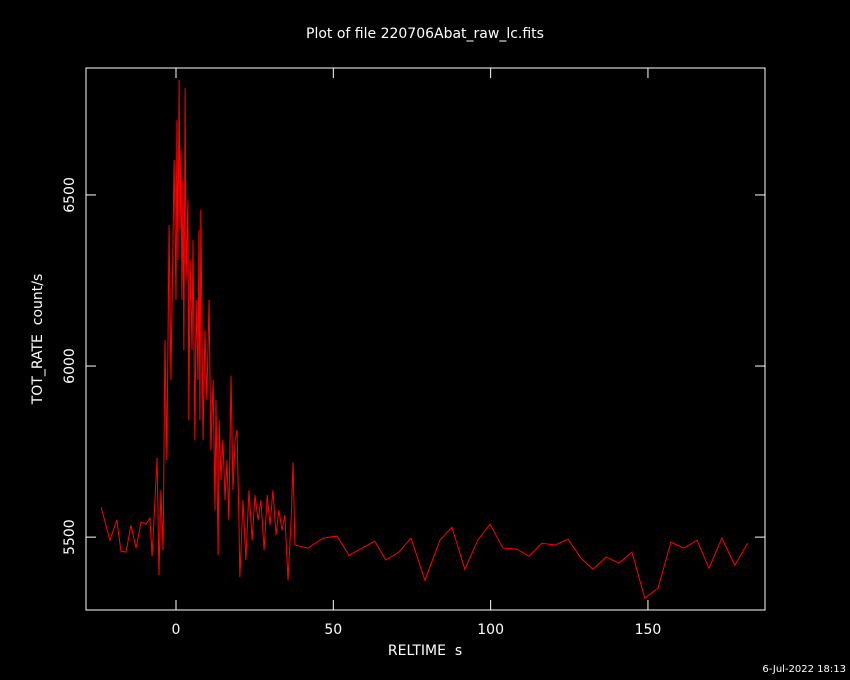 The image size is (850, 680). I want to click on x-tick-label: 100, so click(490, 630).